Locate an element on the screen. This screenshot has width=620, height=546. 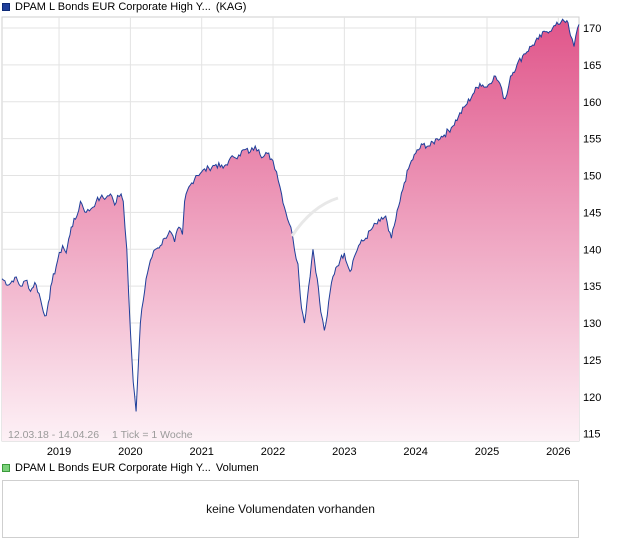
y-tick-label: 140 is located at coordinates (592, 250).